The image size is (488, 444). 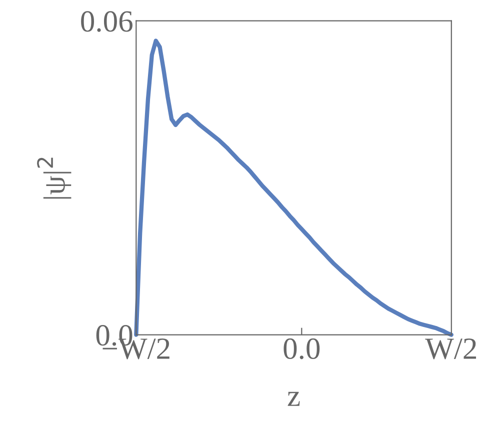 What do you see at coordinates (302, 349) in the screenshot?
I see `x-tick-label: 0.0` at bounding box center [302, 349].